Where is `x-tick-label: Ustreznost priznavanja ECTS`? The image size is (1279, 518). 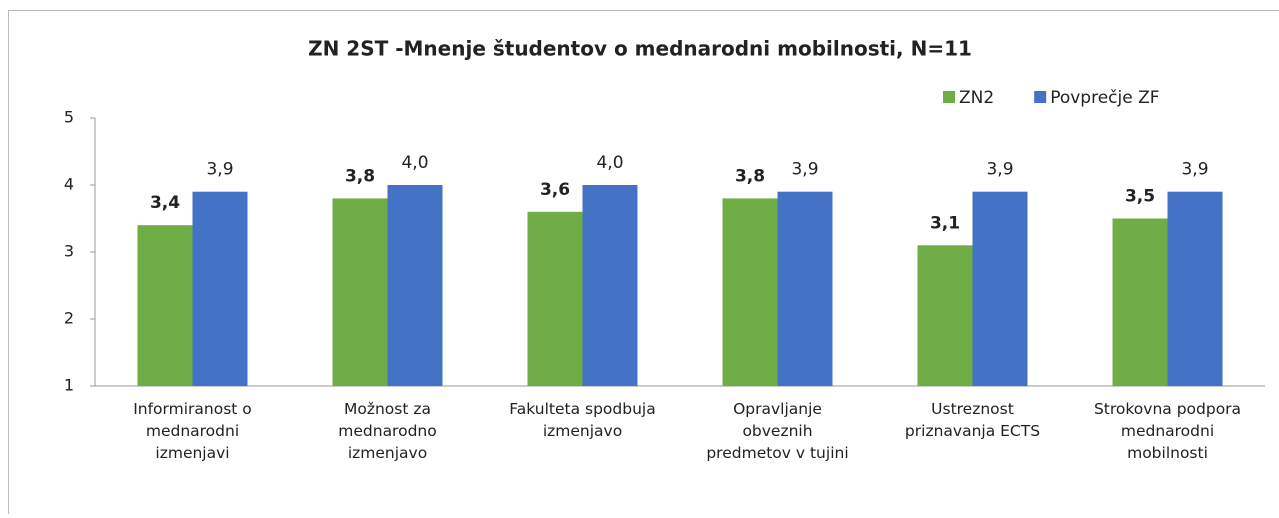
x-tick-label: Ustreznost priznavanja ECTS is located at coordinates (972, 420).